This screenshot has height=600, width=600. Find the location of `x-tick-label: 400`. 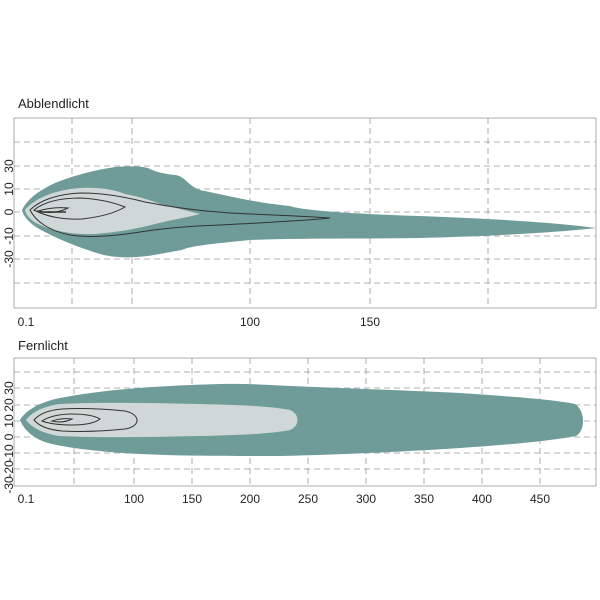

x-tick-label: 400 is located at coordinates (482, 499).